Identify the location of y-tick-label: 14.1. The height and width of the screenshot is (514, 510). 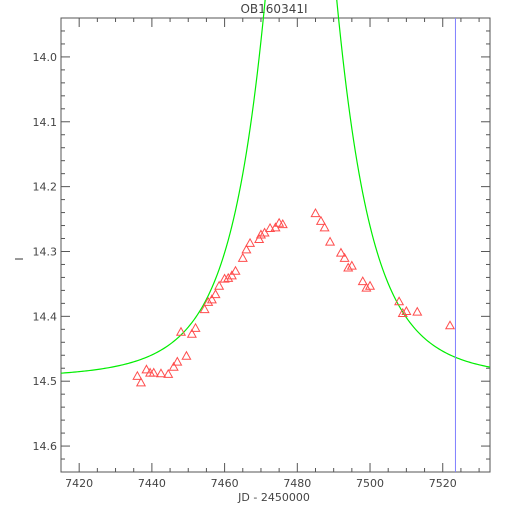
(45, 122).